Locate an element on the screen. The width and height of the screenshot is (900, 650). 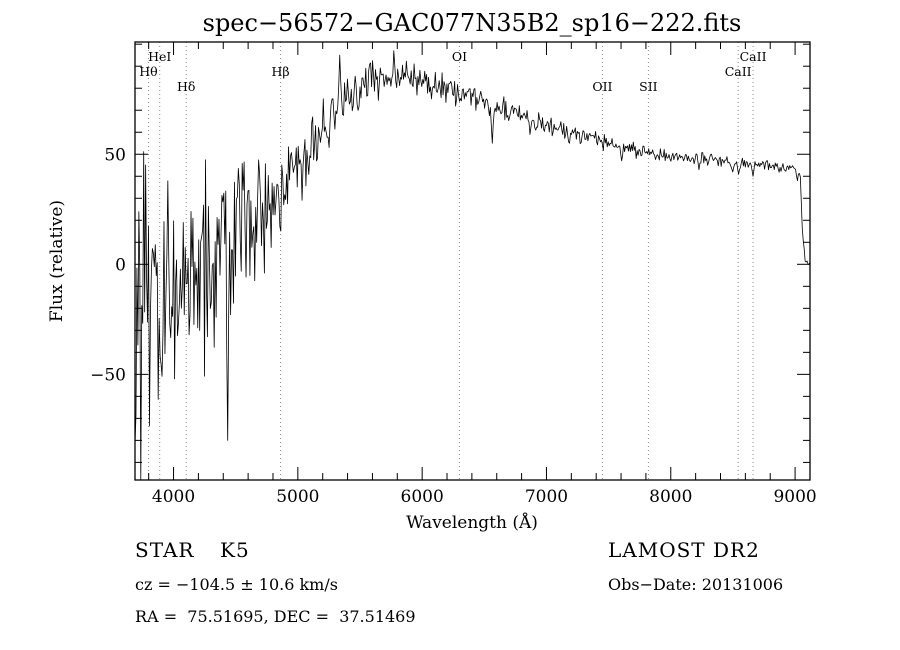
survey-label: LAMOST DR2 is located at coordinates (684, 550).